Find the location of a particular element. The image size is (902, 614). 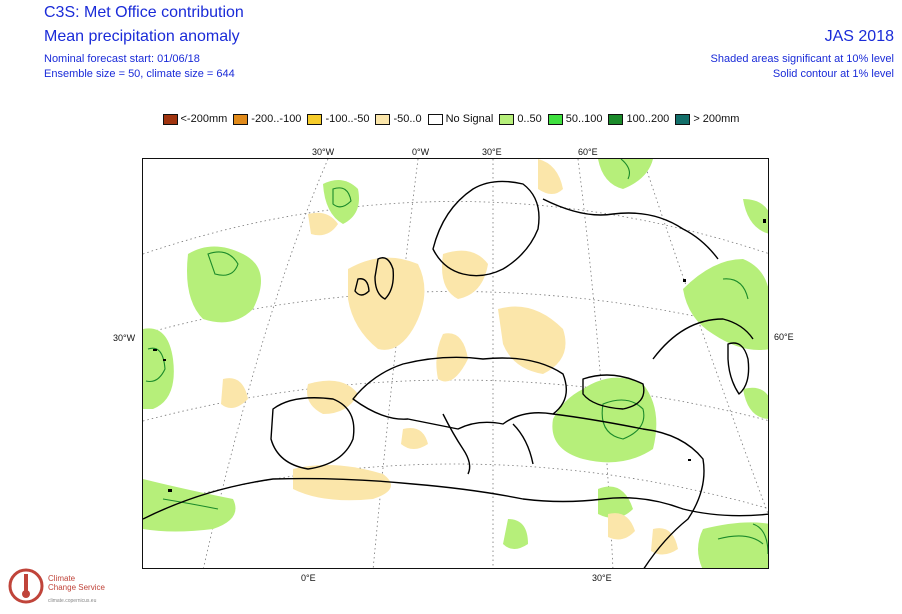

legend-item: 100..200 is located at coordinates (638, 119).